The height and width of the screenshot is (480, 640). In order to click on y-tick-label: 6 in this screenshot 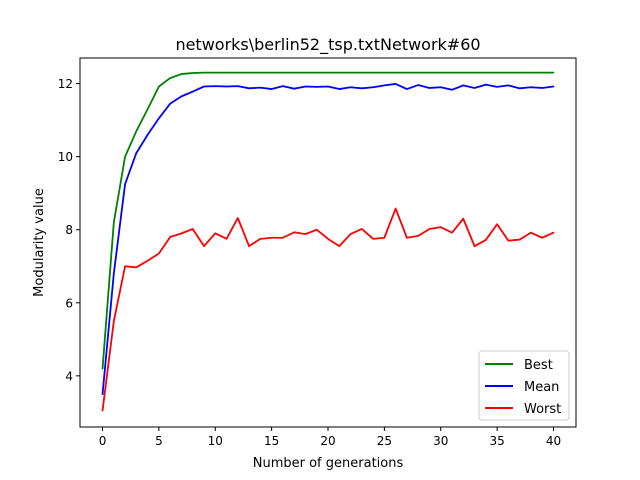, I will do `click(69, 303)`.